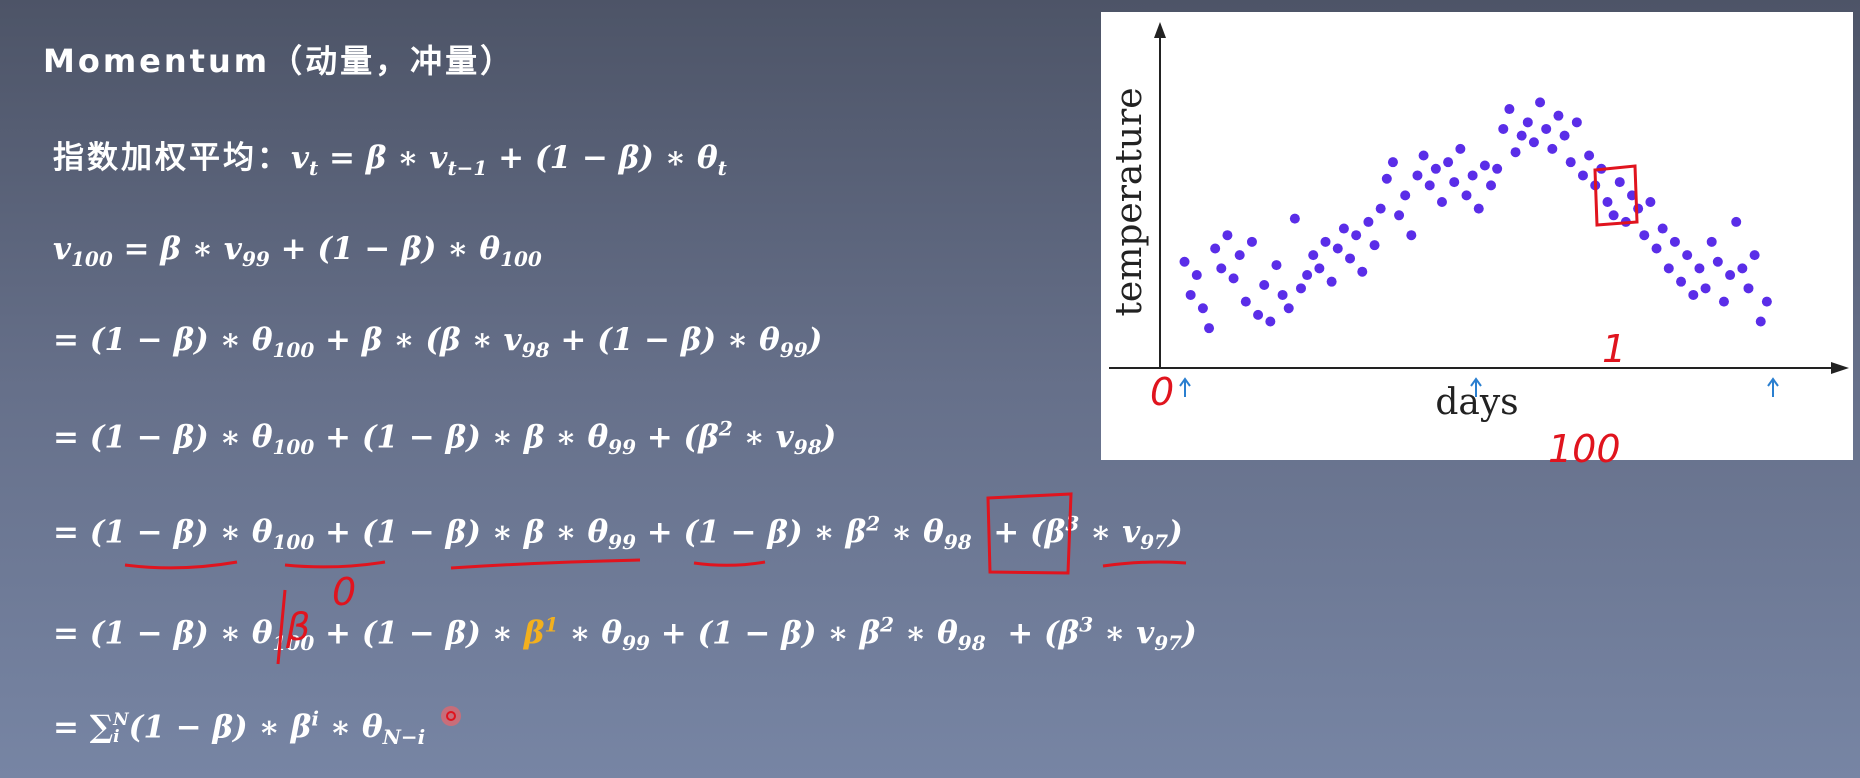  Describe the element at coordinates (209, 727) in the screenshot. I see `math-text: (1 − β) ∗` at that location.